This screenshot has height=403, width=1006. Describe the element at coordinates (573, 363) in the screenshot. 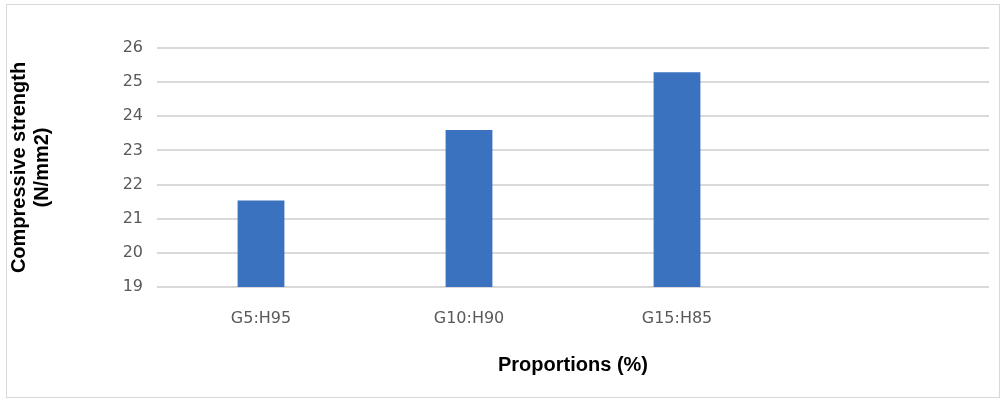

I see `x-axis-title: Proportions (%)` at that location.